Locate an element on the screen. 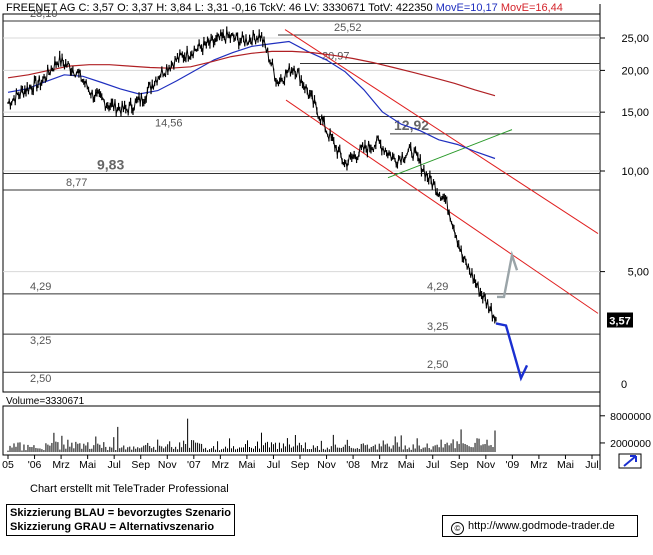 The image size is (653, 555). y-tick-label: 5,00 is located at coordinates (638, 273).